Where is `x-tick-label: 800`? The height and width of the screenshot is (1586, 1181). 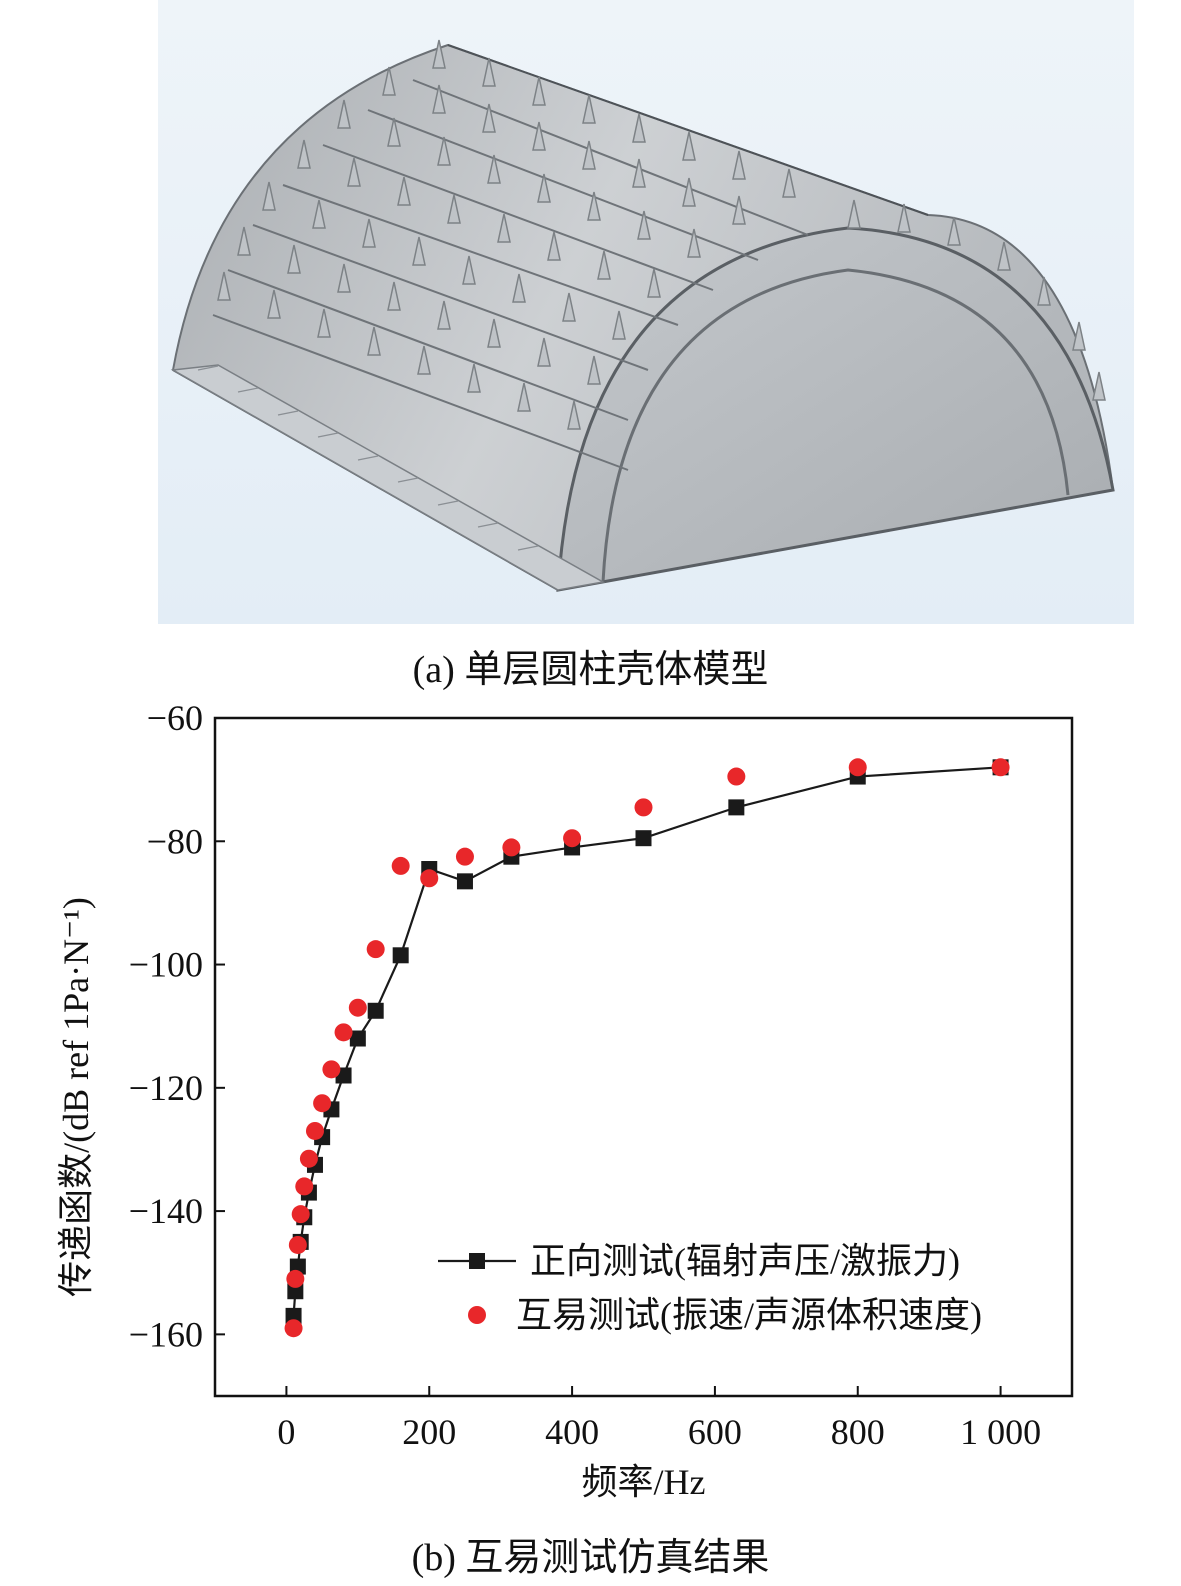
x-tick-label: 800 is located at coordinates (858, 1432).